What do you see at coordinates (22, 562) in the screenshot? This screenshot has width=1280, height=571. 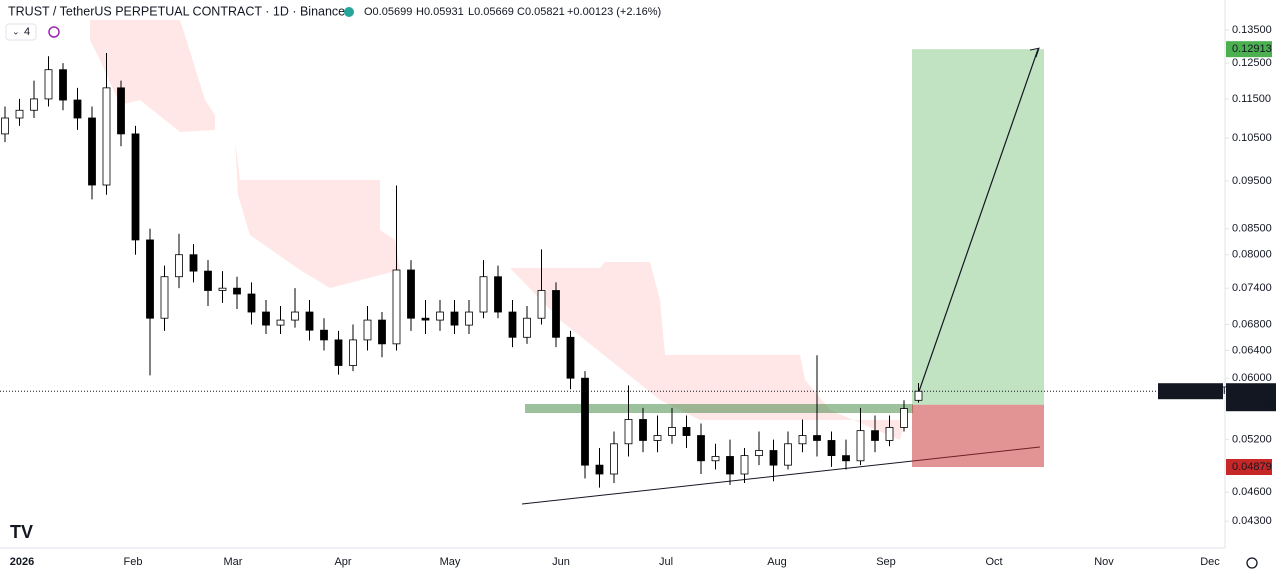 I see `x-tick-label: 2026` at bounding box center [22, 562].